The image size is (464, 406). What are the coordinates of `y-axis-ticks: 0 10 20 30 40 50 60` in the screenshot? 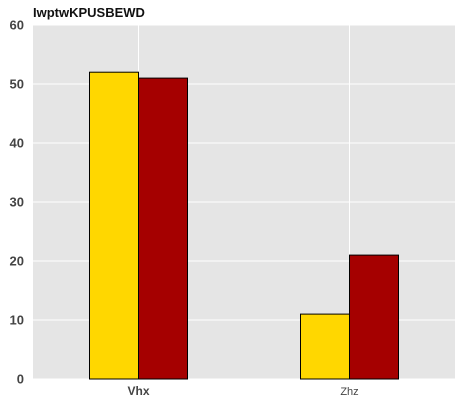 It's located at (17, 202).